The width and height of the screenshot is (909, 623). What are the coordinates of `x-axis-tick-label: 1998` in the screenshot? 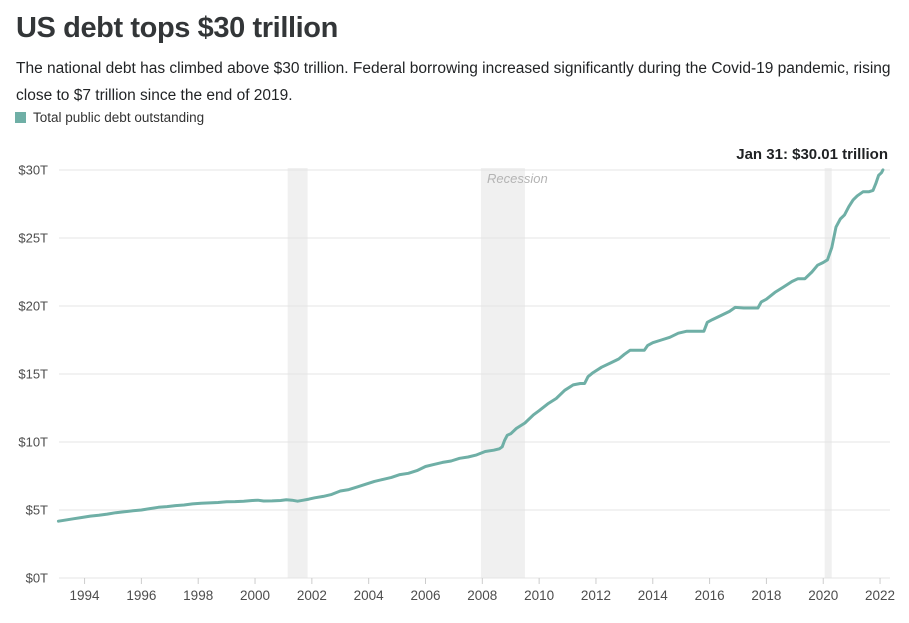 It's located at (198, 595).